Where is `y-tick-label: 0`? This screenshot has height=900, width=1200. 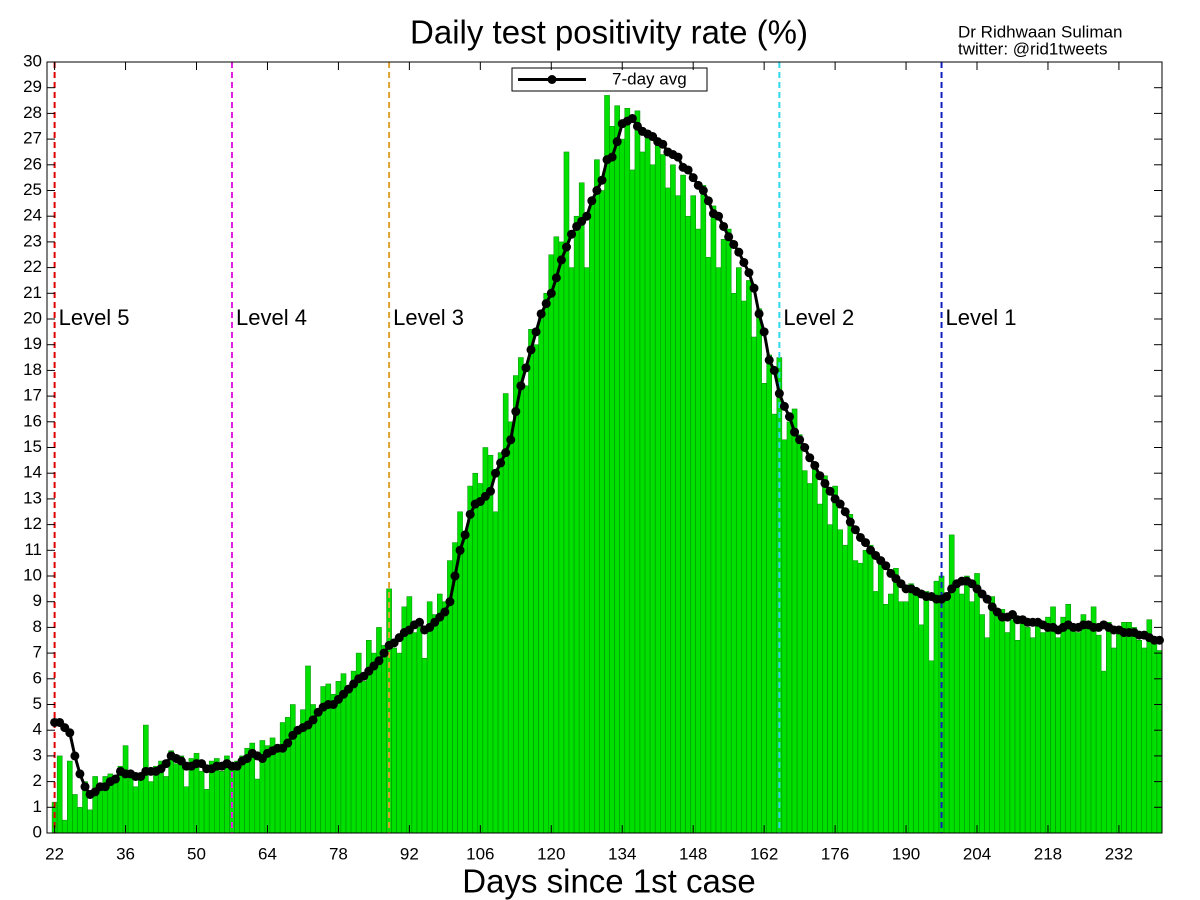 y-tick-label: 0 is located at coordinates (37, 831).